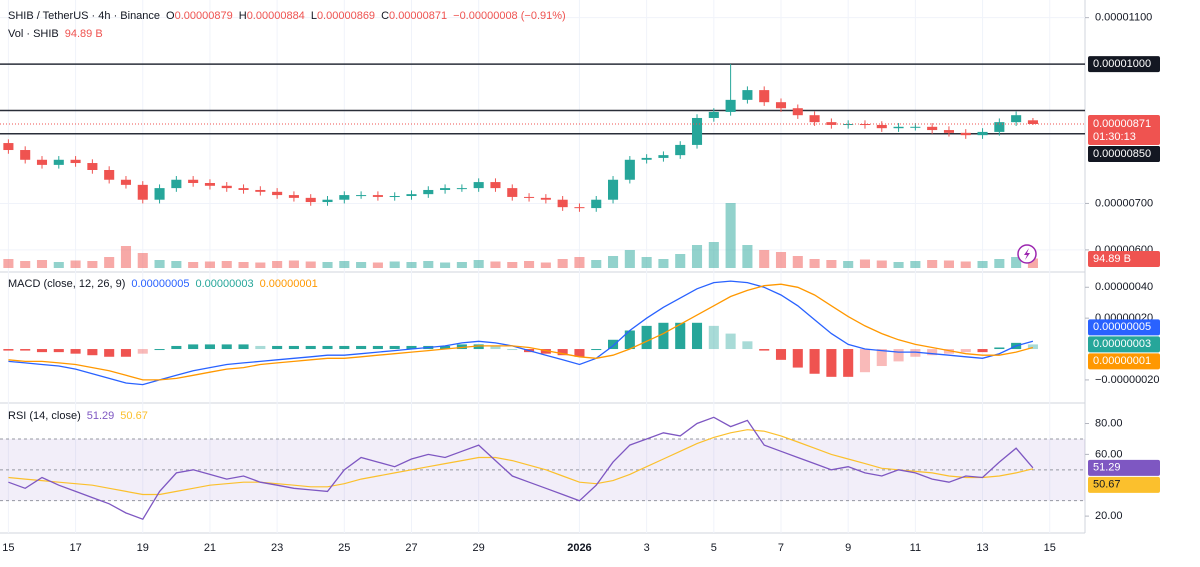 This screenshot has width=1200, height=567. What do you see at coordinates (1122, 124) in the screenshot?
I see `last-price-label: 0.00000871` at bounding box center [1122, 124].